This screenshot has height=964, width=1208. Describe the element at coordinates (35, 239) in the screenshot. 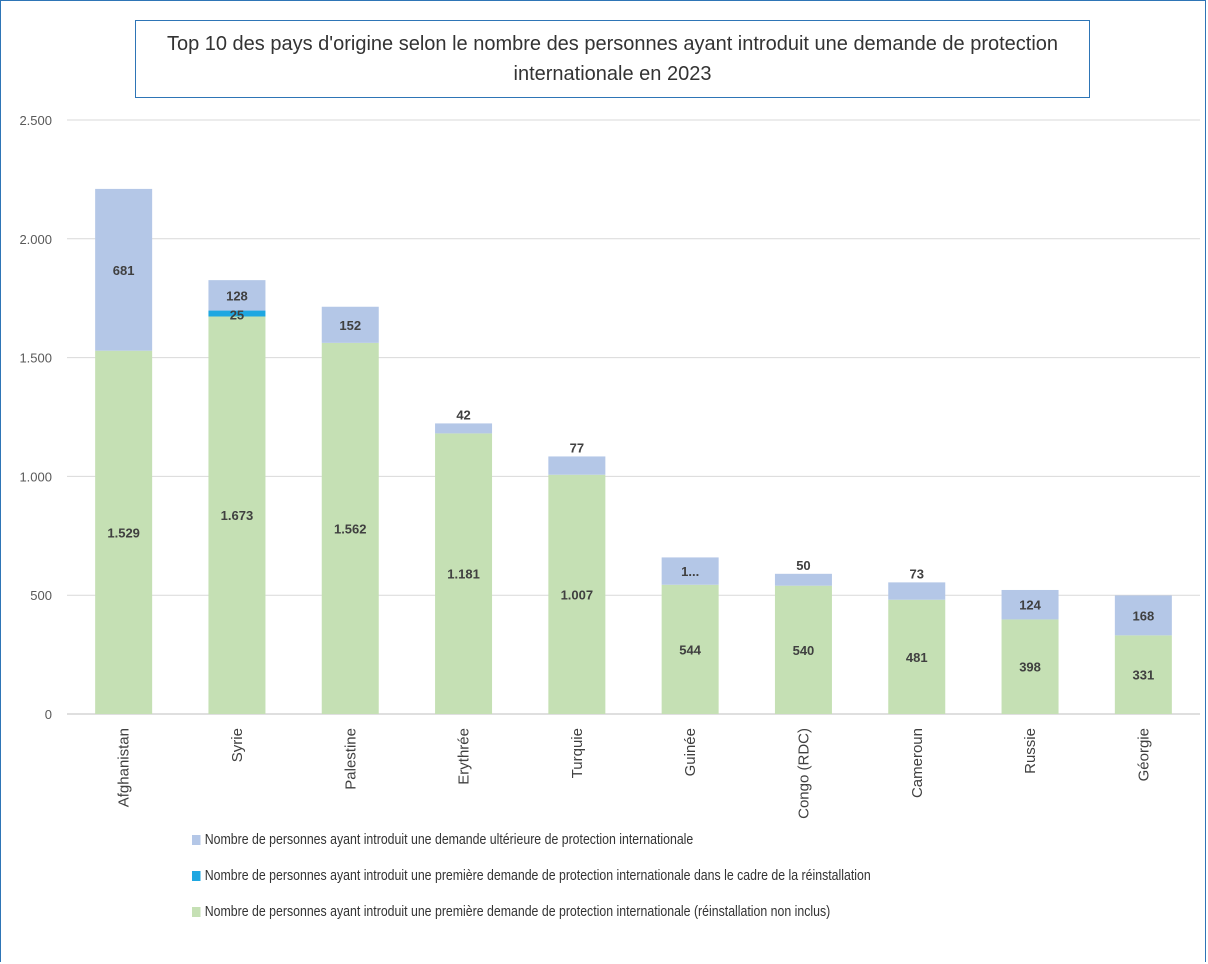

I see `y-tick-label: 2.000` at that location.